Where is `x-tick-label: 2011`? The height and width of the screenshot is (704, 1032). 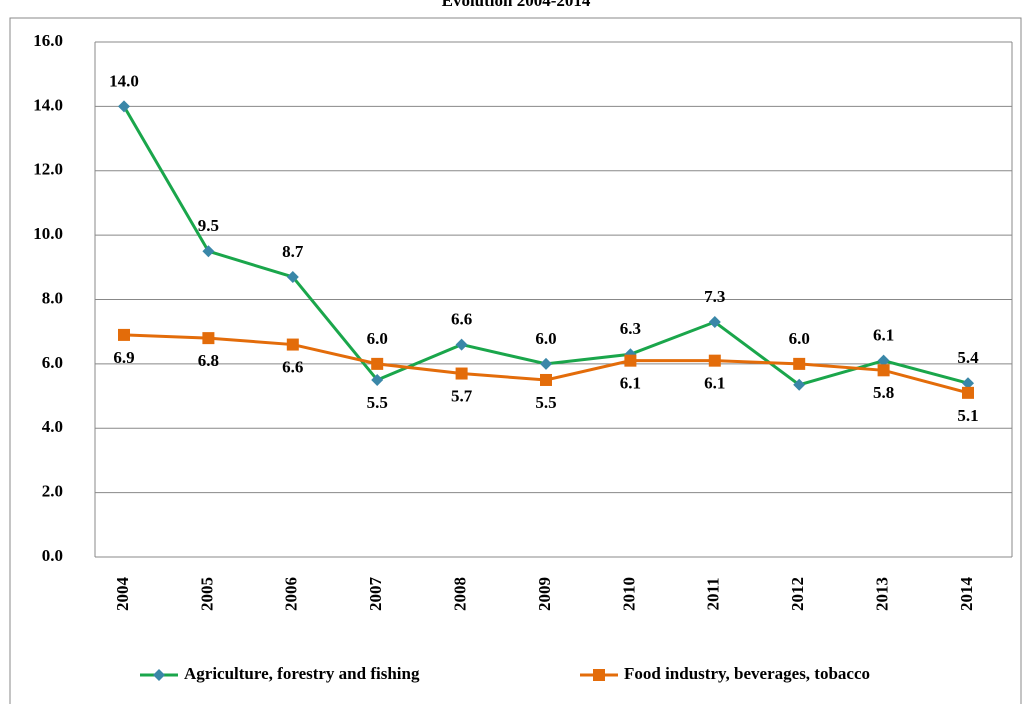 x-tick-label: 2011 is located at coordinates (713, 593).